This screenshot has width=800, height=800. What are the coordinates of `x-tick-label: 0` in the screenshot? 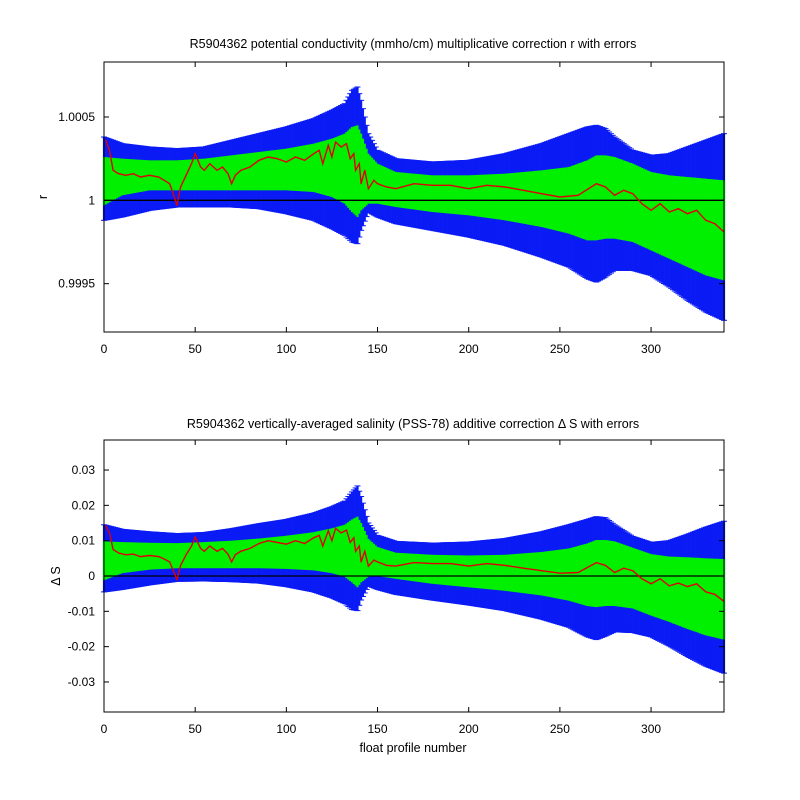 It's located at (104, 349).